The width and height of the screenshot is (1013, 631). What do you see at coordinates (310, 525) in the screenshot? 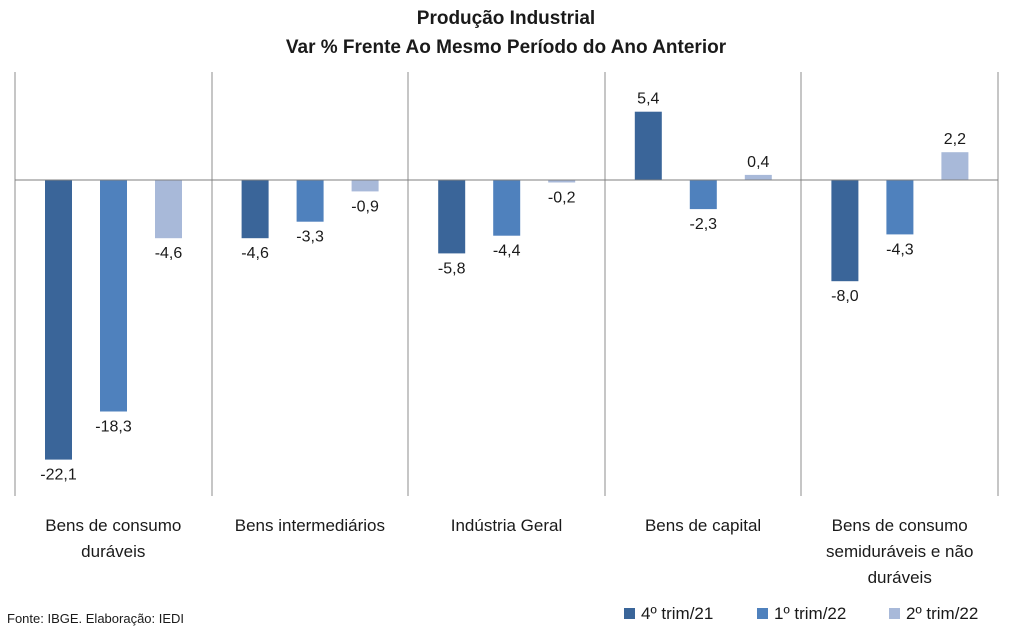
I see `category-label: Bens intermediários` at bounding box center [310, 525].